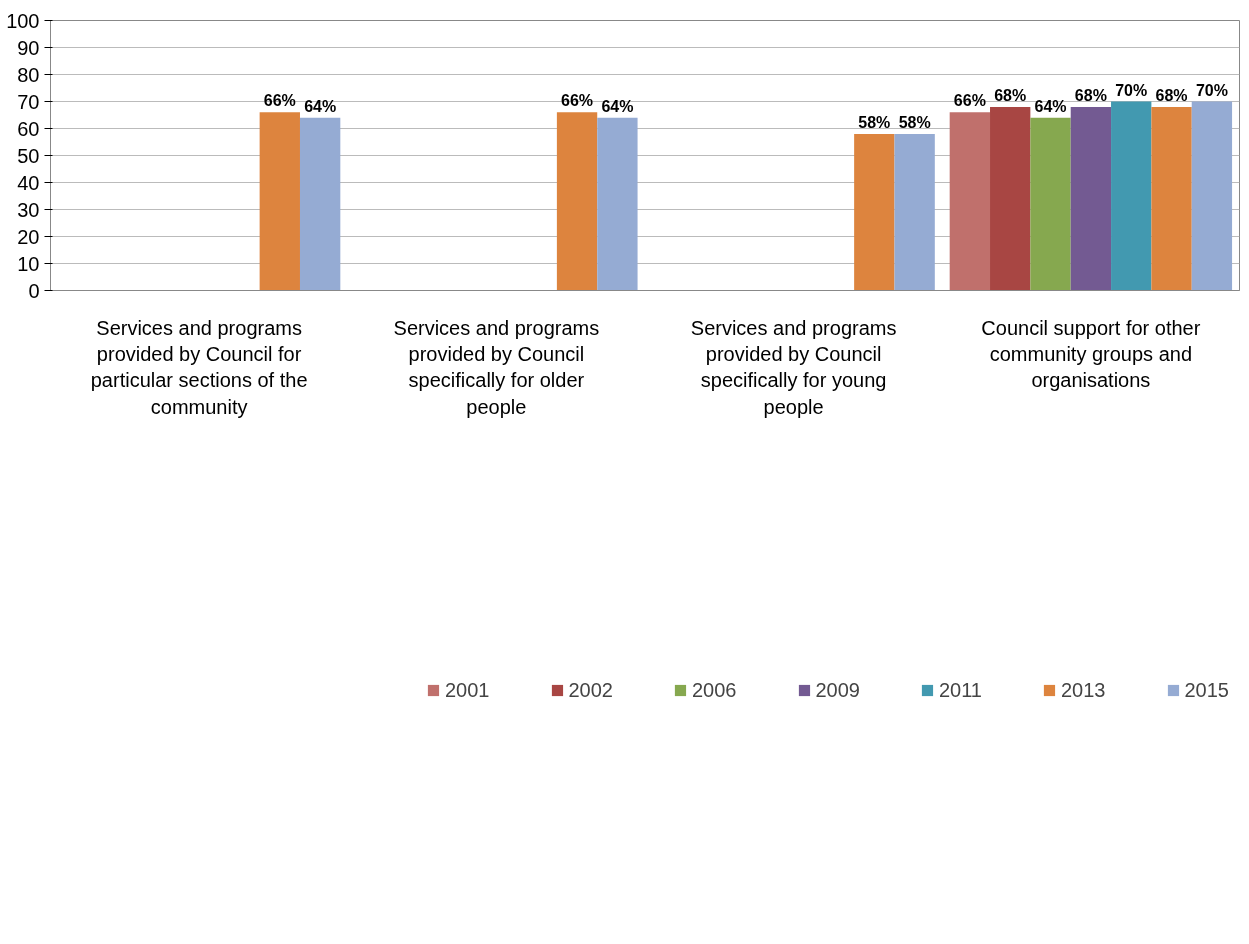 This screenshot has width=1249, height=944. I want to click on y-tick-label: 20, so click(28, 236).